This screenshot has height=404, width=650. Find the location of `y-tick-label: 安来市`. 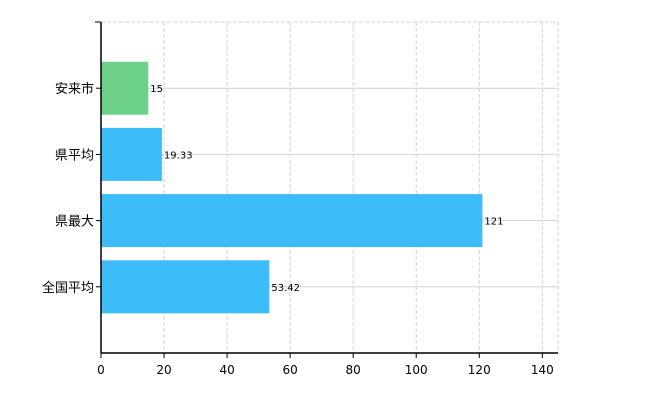

y-tick-label: 安来市 is located at coordinates (74, 89).